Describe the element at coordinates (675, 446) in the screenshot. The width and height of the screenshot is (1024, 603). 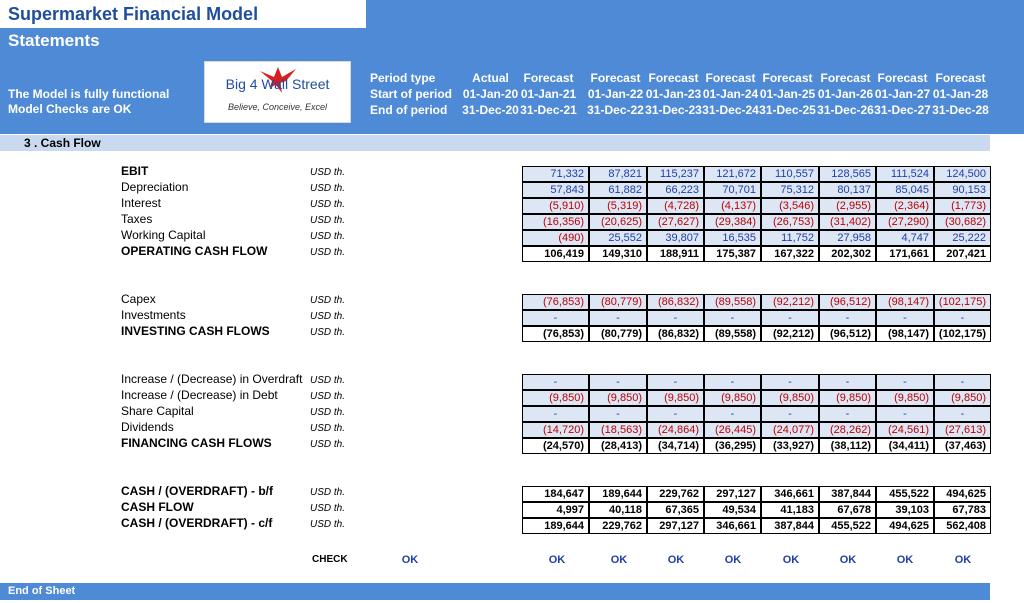
I see `table-cell: (34,714)` at that location.